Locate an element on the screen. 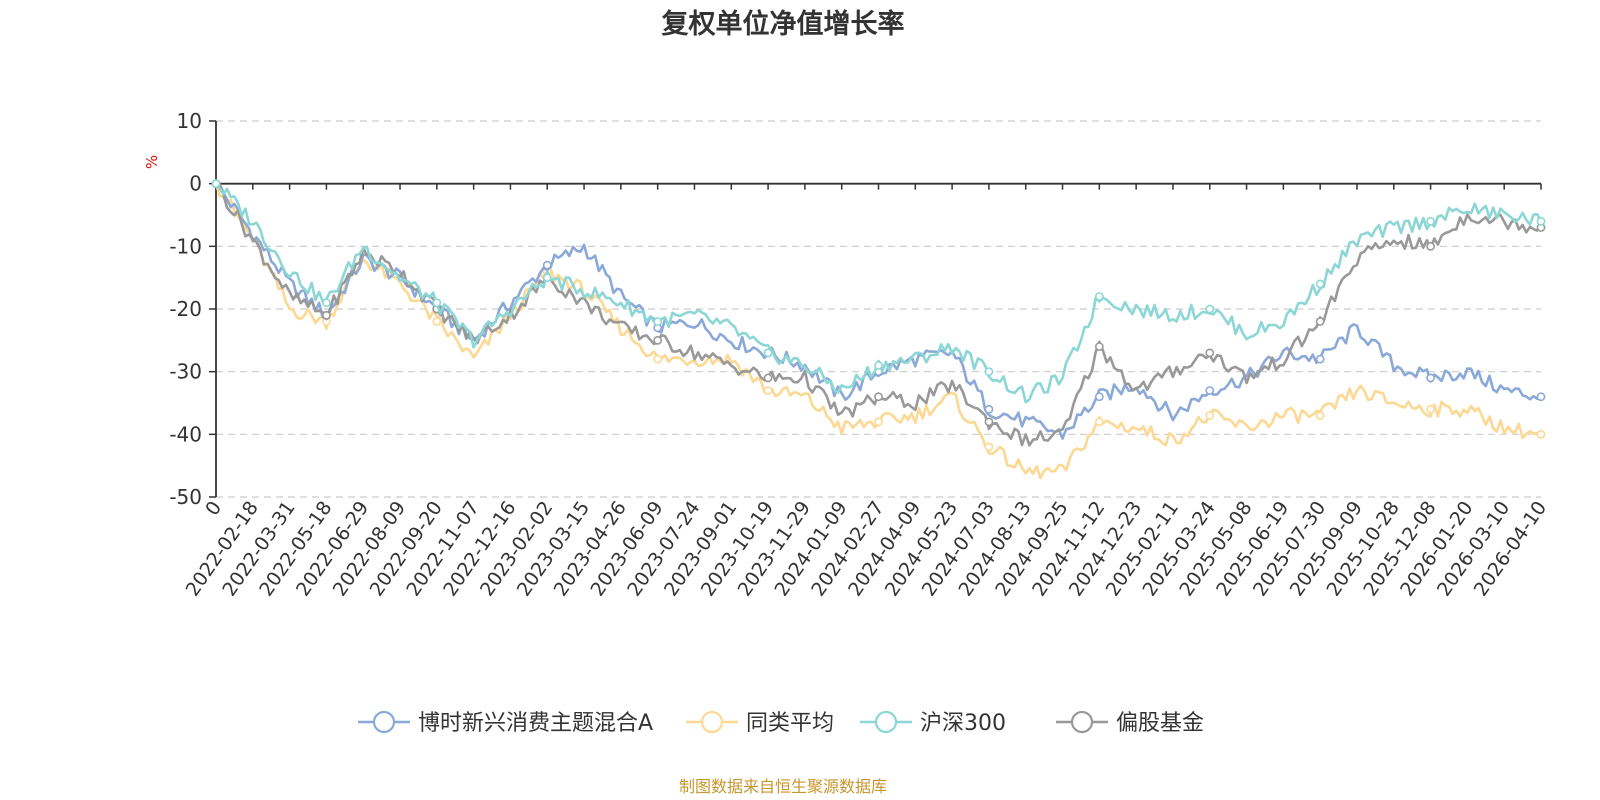 The width and height of the screenshot is (1600, 800). y-tick-label-0: 10 is located at coordinates (189, 121).